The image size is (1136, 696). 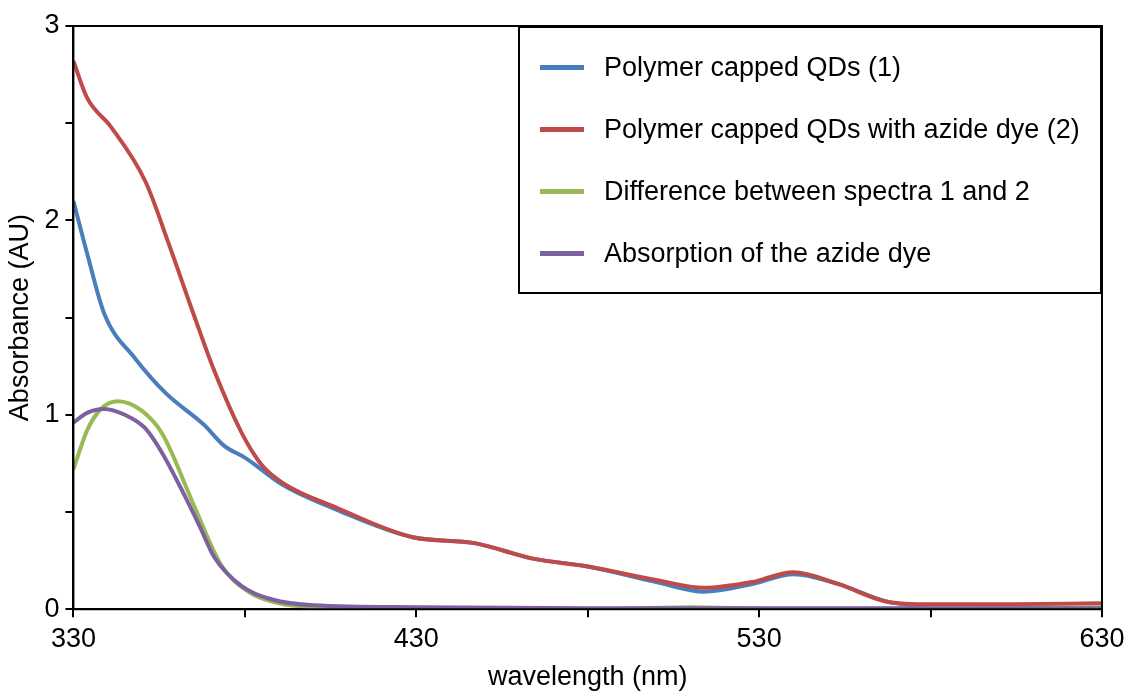 What do you see at coordinates (73, 637) in the screenshot?
I see `x-tick-label: 330` at bounding box center [73, 637].